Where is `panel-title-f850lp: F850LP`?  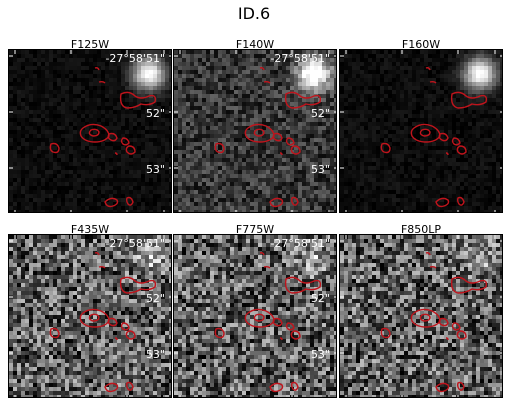
panel-title-f850lp: F850LP is located at coordinates (421, 229).